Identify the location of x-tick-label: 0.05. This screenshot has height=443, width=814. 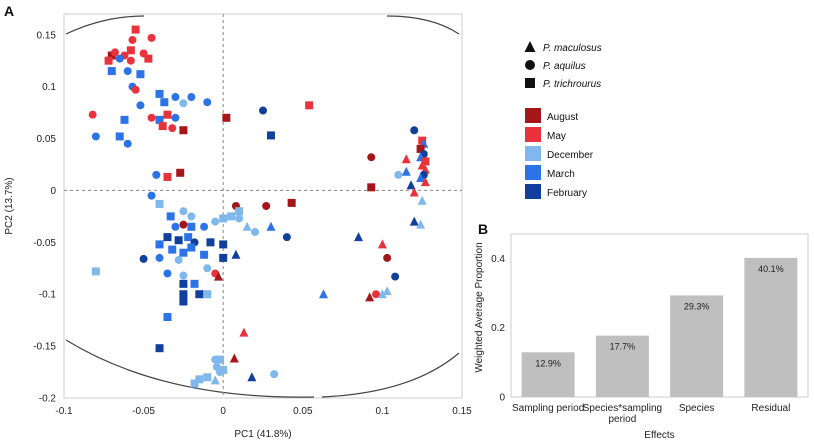
(303, 411).